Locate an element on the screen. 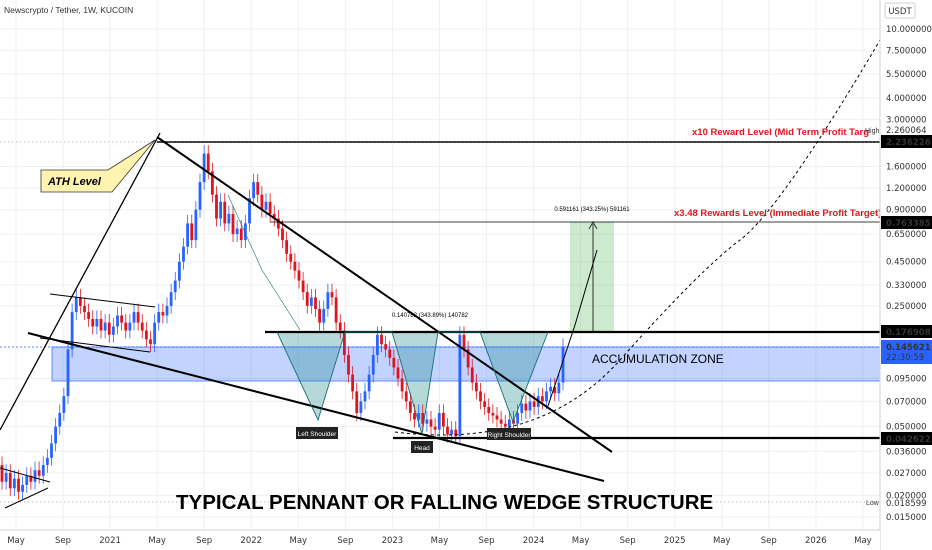 This screenshot has height=550, width=932. price-tick-label: 0.095000 is located at coordinates (906, 379).